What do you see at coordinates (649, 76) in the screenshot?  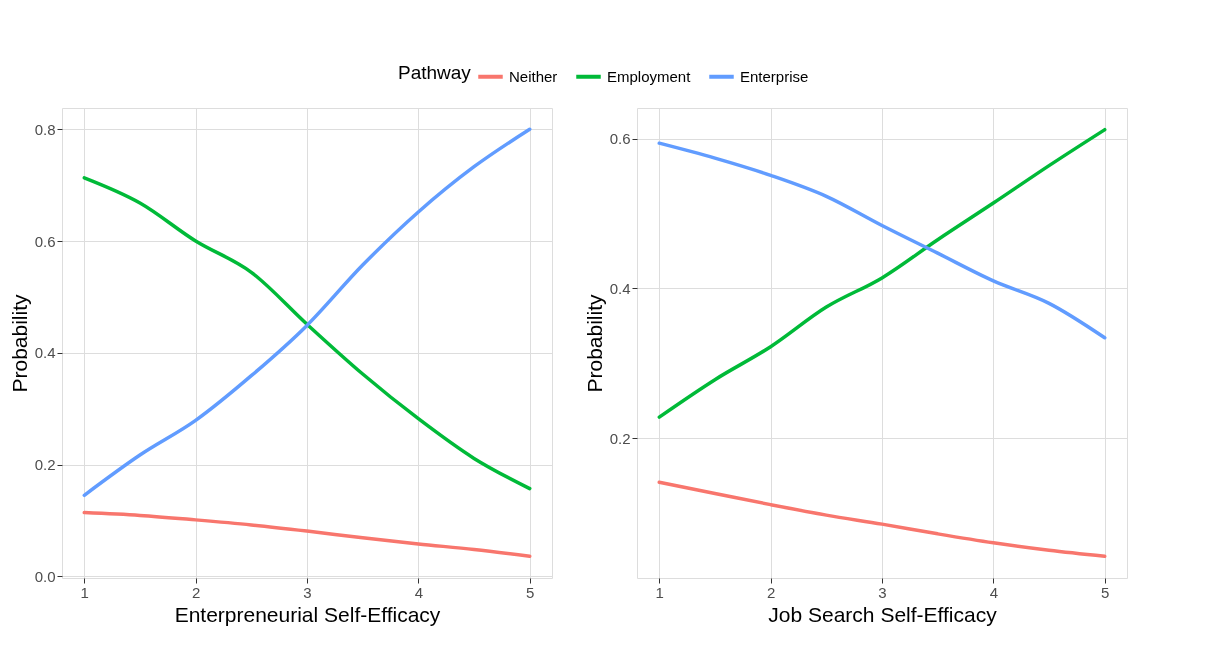 I see `legend-label: Employment` at bounding box center [649, 76].